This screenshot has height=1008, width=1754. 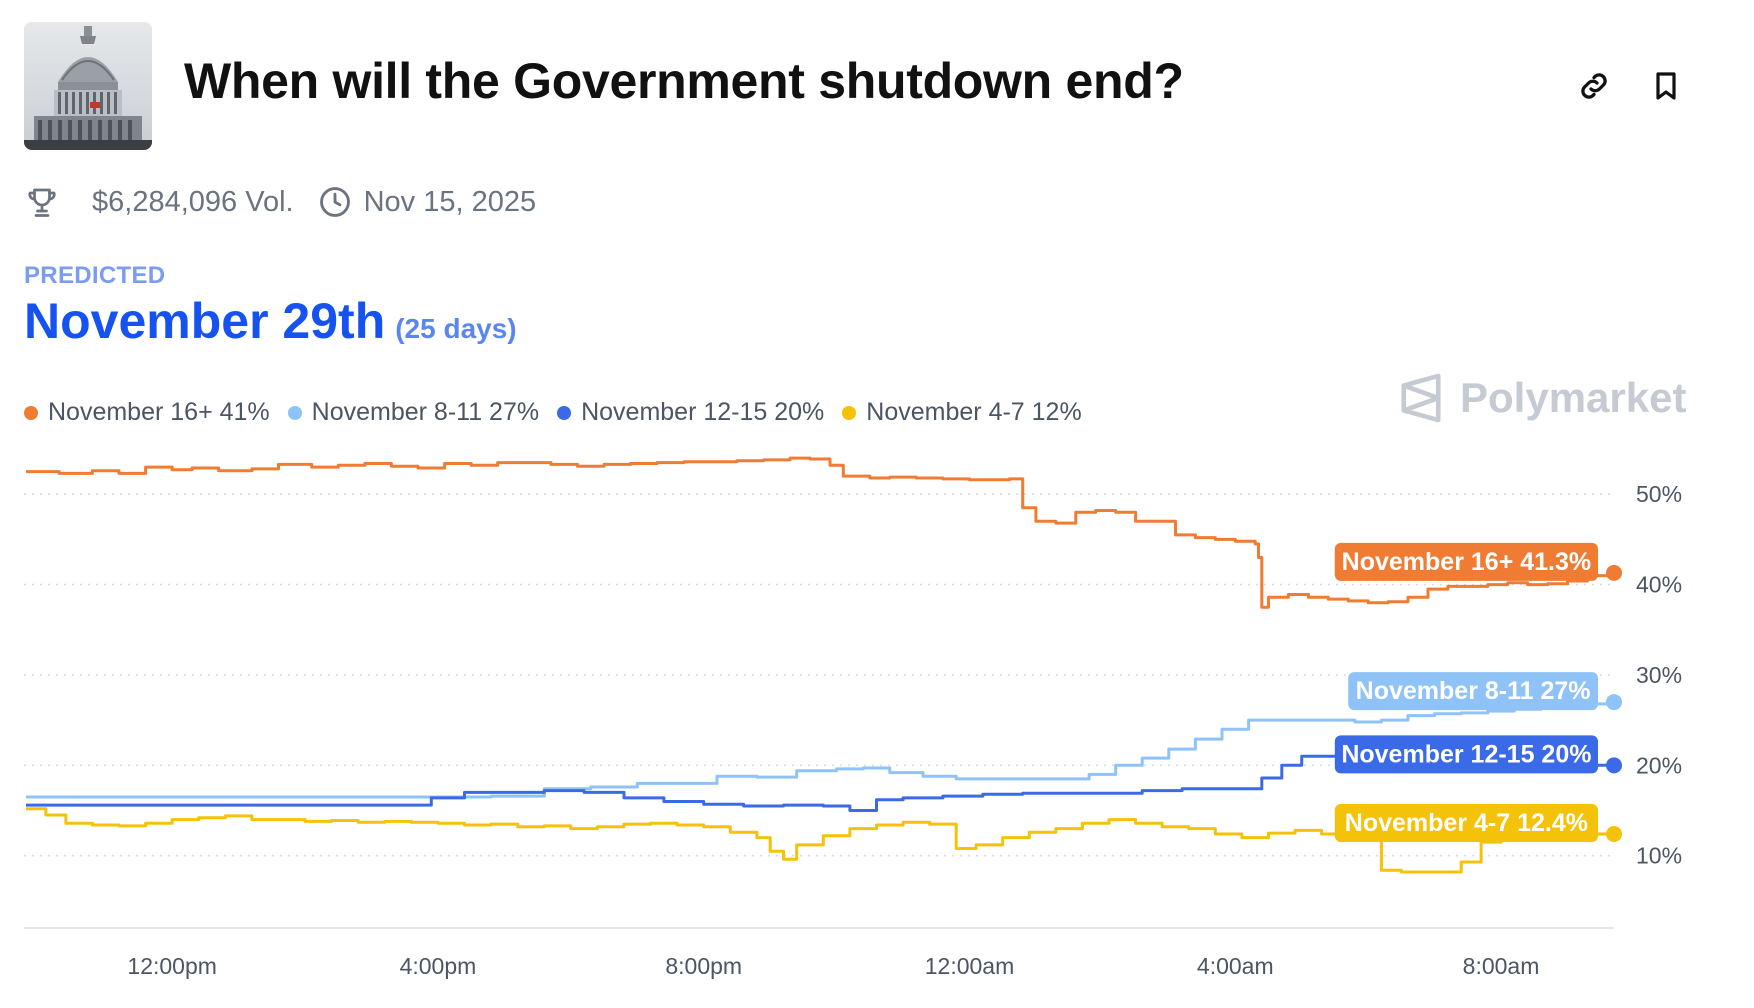 What do you see at coordinates (159, 412) in the screenshot?
I see `legend-label: November 16+ 41%` at bounding box center [159, 412].